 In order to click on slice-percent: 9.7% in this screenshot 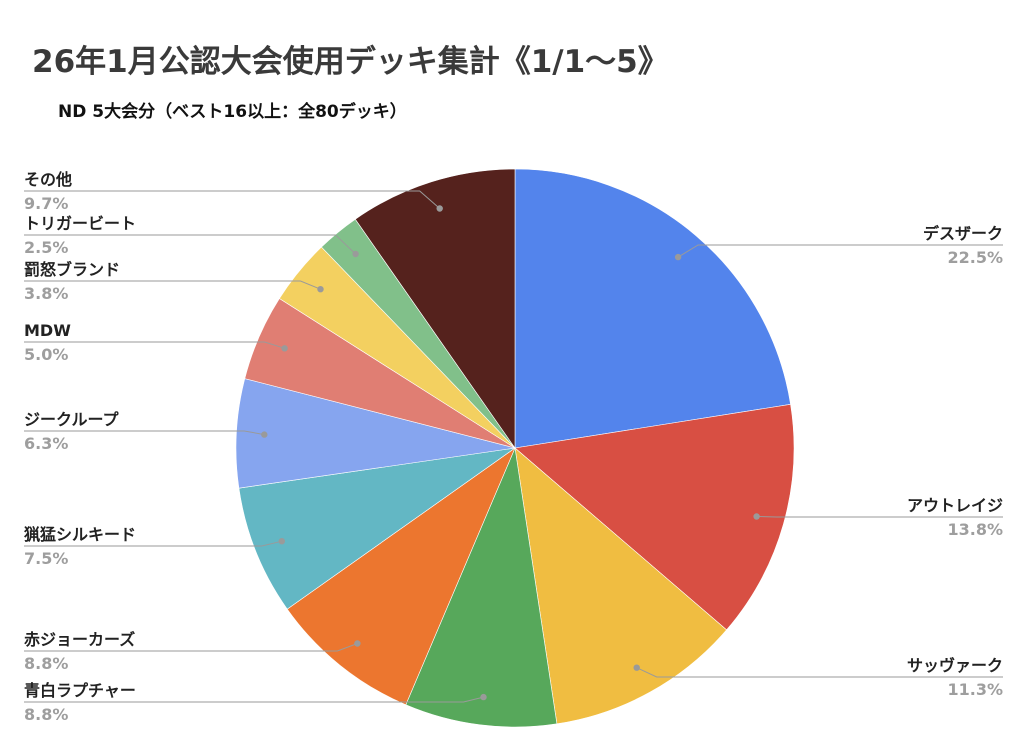, I will do `click(46, 203)`.